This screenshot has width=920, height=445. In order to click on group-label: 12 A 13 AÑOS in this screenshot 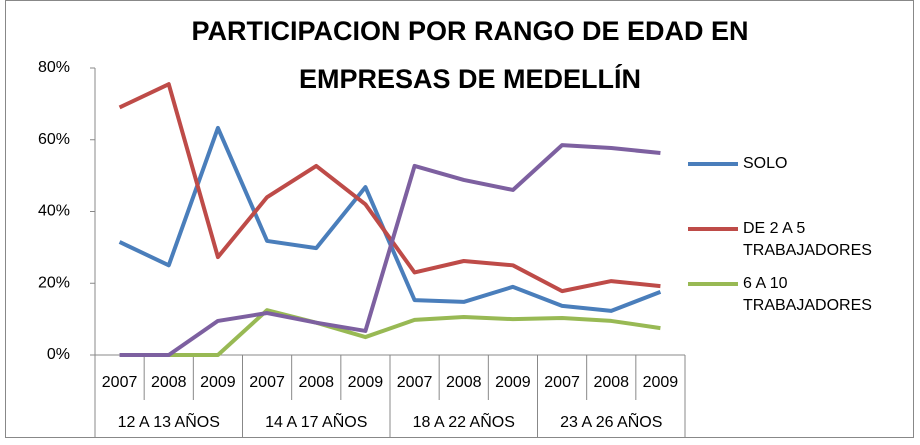, I will do `click(169, 421)`.